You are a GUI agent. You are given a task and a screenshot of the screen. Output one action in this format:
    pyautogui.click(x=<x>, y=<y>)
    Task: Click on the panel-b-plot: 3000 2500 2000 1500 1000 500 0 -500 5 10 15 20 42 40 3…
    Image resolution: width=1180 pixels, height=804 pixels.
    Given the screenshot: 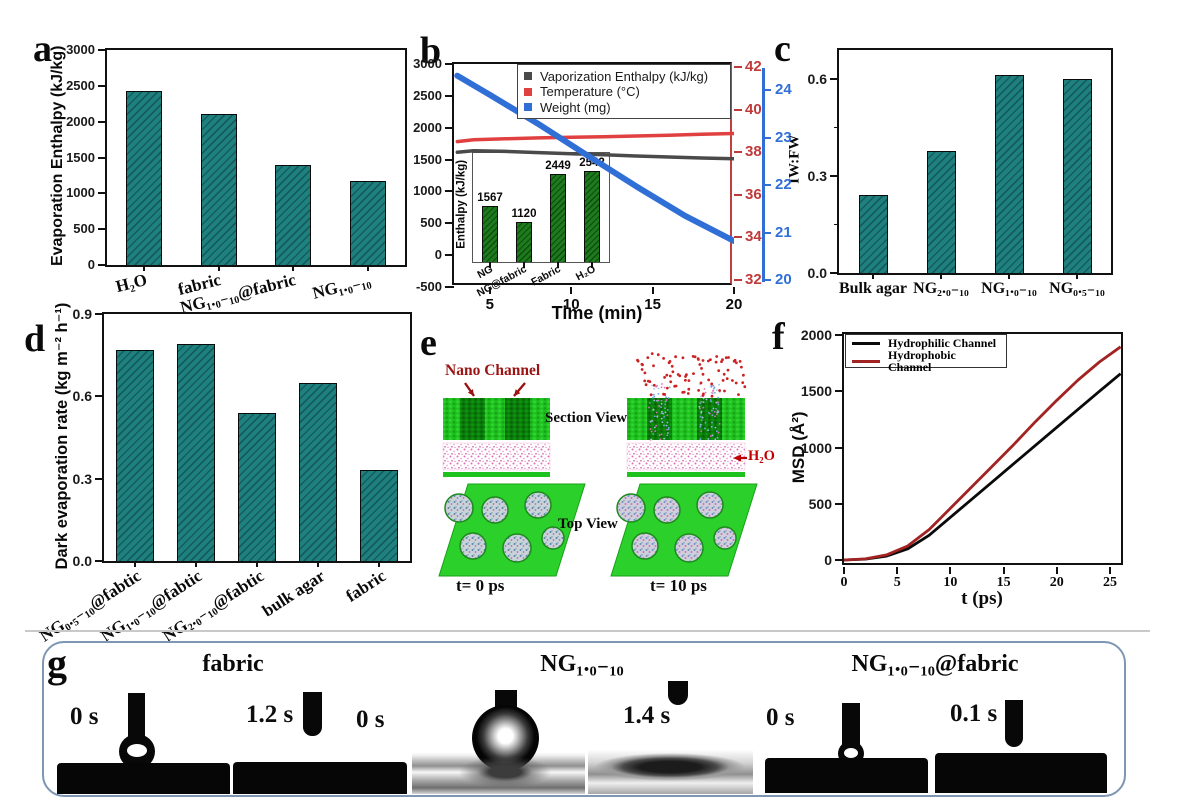 What is the action you would take?
    pyautogui.click(x=602, y=184)
    